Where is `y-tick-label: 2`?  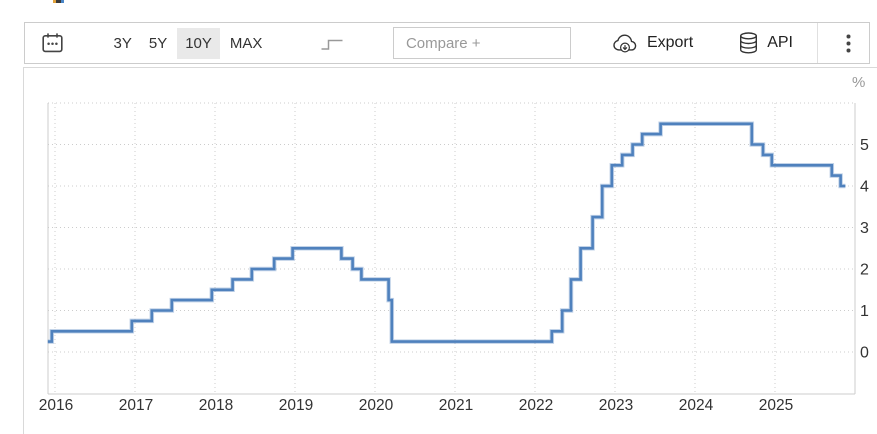
y-tick-label: 2 is located at coordinates (864, 270).